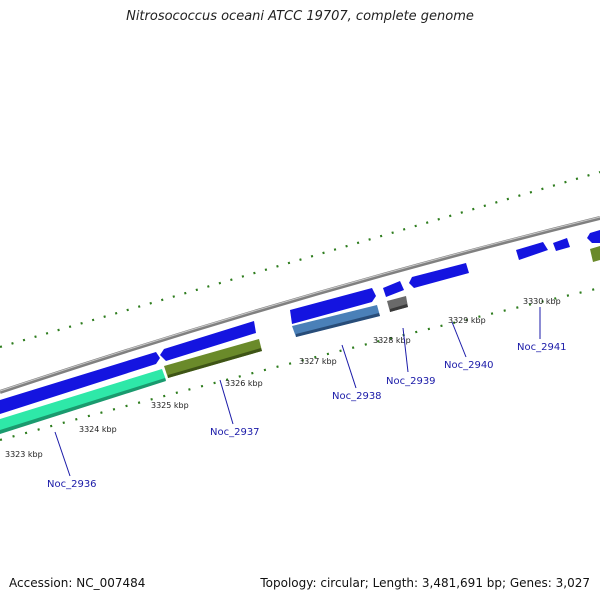  I want to click on gene-label-noc-2940: Noc_2940, so click(469, 365).